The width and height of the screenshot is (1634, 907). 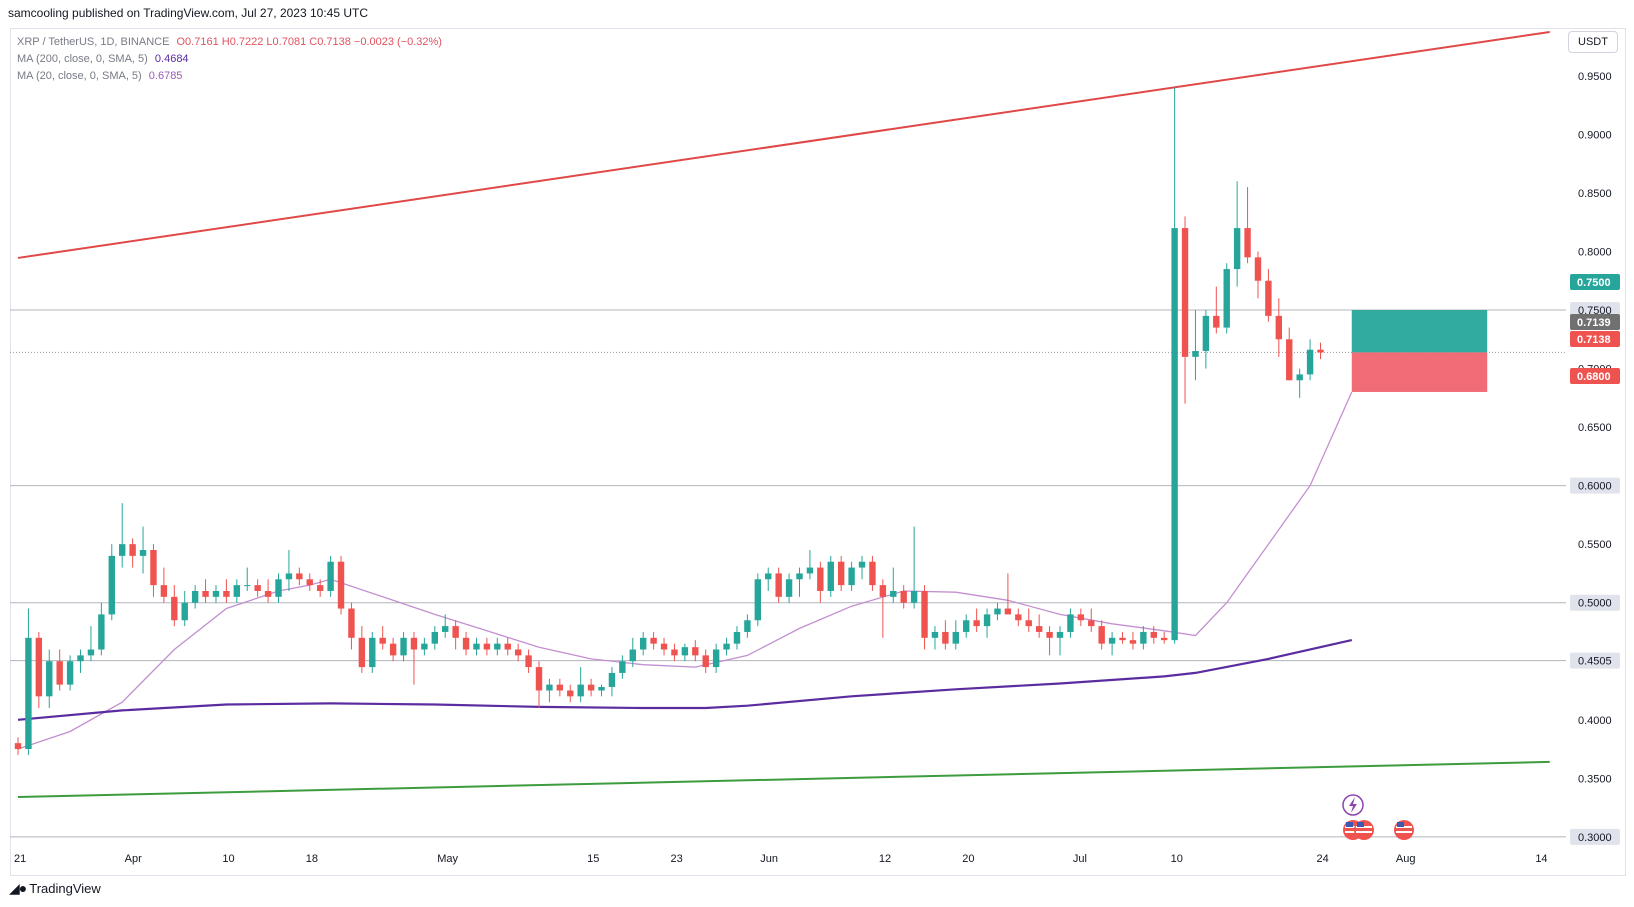 I want to click on ma200-row: MA (200, close, 0, SMA, 5) 0.4684, so click(x=229, y=59).